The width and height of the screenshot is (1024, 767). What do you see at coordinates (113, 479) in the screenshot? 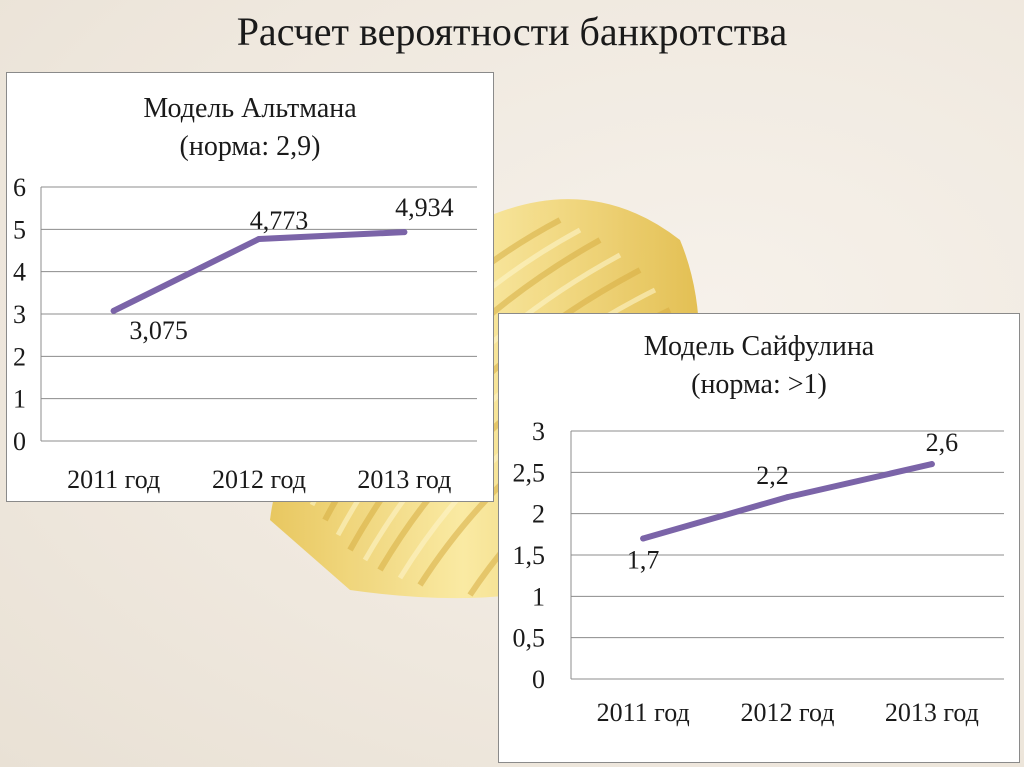
I see `altman-x-tick-label: 2011 год` at bounding box center [113, 479].